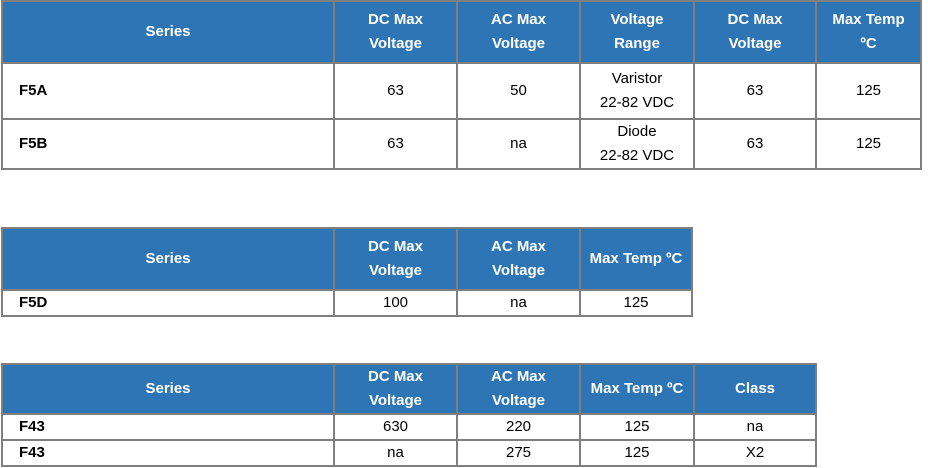 This screenshot has height=468, width=928. What do you see at coordinates (637, 144) in the screenshot?
I see `cell-voltage-range: Diode 22-82 VDC` at bounding box center [637, 144].